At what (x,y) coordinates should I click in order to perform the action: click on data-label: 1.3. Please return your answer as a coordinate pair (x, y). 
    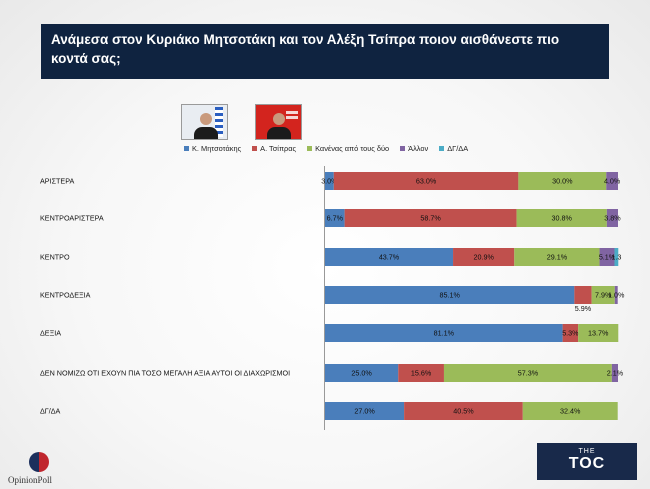
    Looking at the image, I should click on (616, 257).